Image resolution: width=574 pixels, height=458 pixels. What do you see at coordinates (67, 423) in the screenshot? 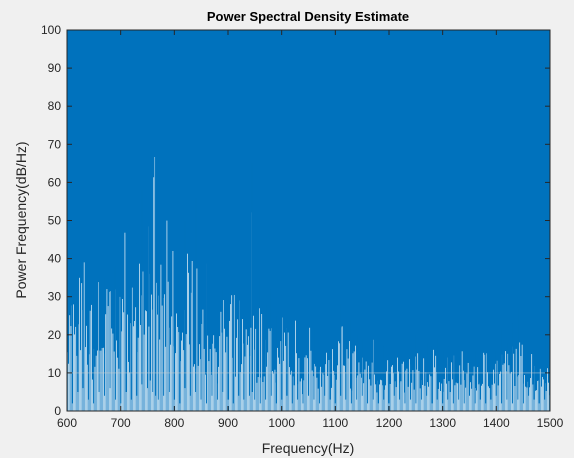
I see `x-tick-label-600: 600` at bounding box center [67, 423].